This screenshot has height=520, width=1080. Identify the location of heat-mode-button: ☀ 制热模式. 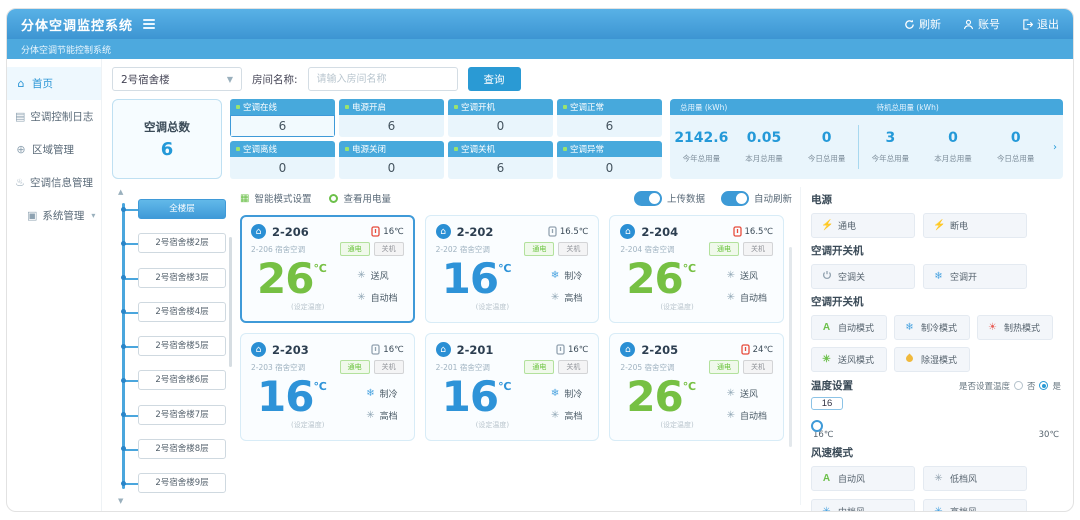
(1015, 327).